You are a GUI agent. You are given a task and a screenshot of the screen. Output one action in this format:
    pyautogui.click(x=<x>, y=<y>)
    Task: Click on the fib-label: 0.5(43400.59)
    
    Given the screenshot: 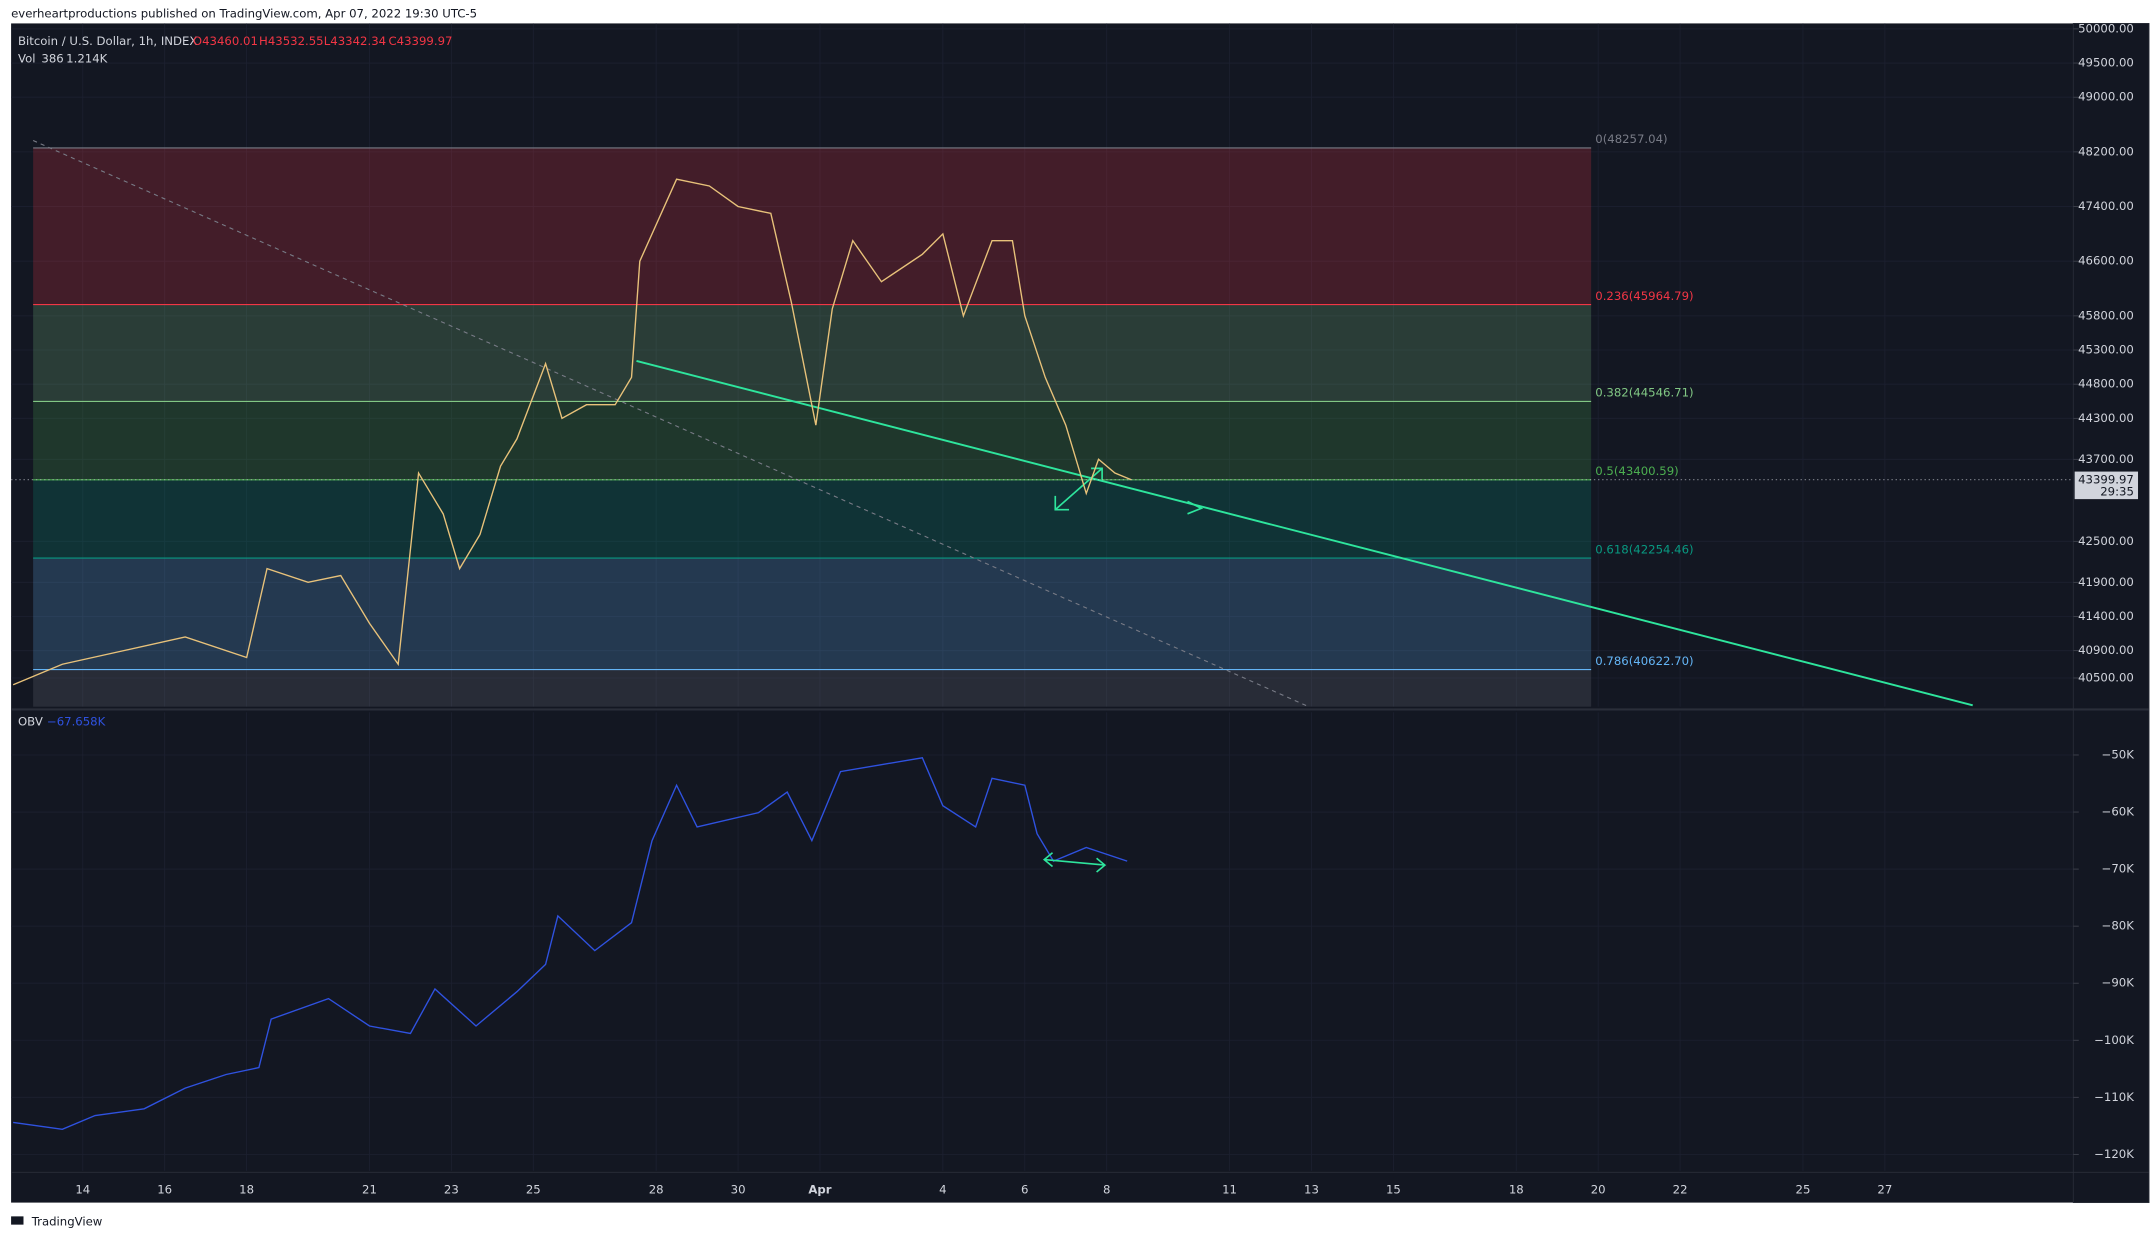 What is the action you would take?
    pyautogui.click(x=1636, y=471)
    